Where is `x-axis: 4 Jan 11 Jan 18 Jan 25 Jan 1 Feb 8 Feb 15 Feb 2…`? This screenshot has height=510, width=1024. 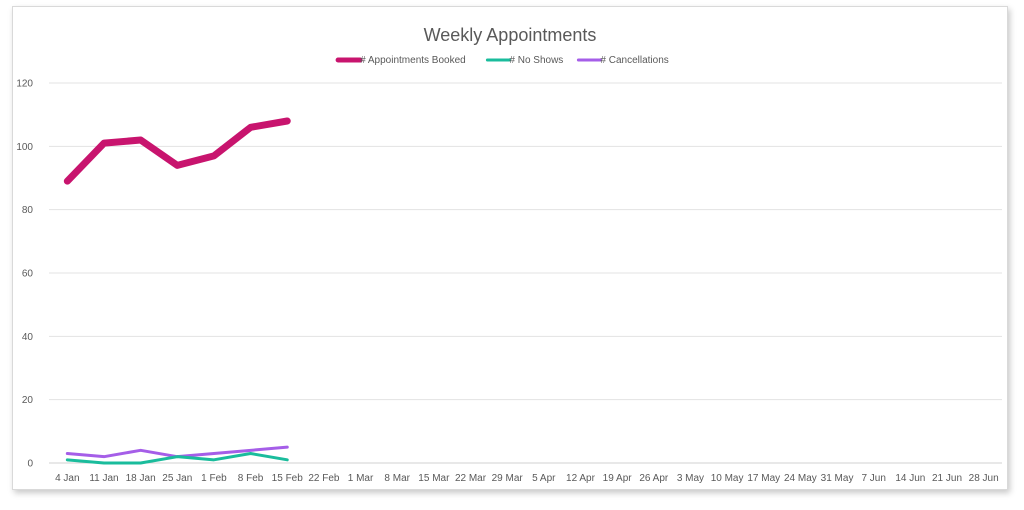 x-axis: 4 Jan 11 Jan 18 Jan 25 Jan 1 Feb 8 Feb 15 Feb 2… is located at coordinates (527, 478).